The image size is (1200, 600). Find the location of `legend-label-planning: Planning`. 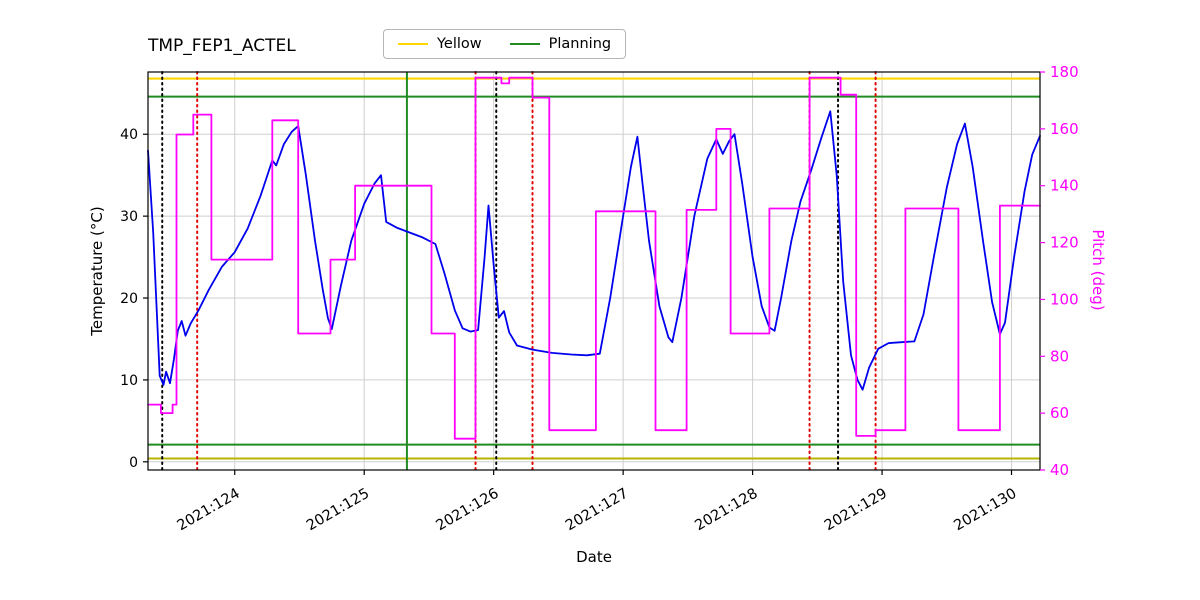

legend-label-planning: Planning is located at coordinates (580, 44).